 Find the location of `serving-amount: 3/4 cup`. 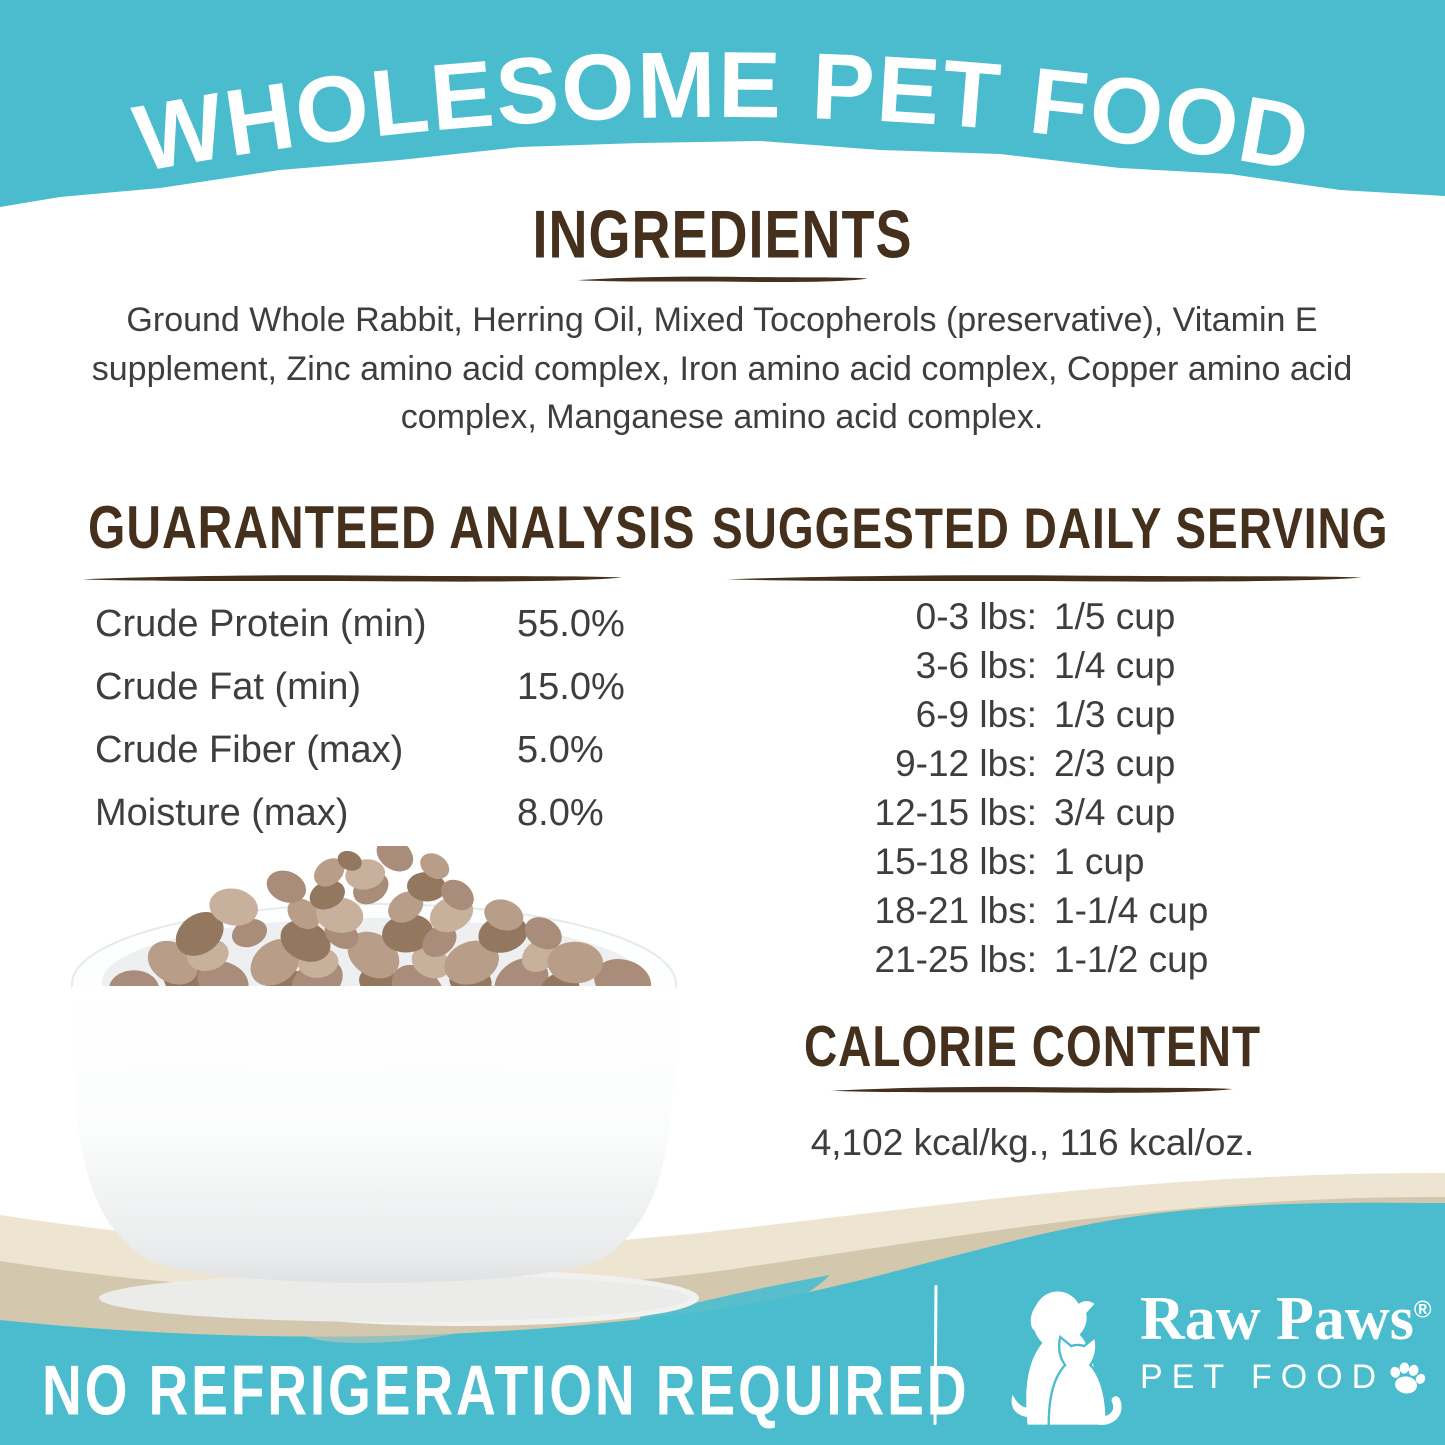

serving-amount: 3/4 cup is located at coordinates (1115, 812).